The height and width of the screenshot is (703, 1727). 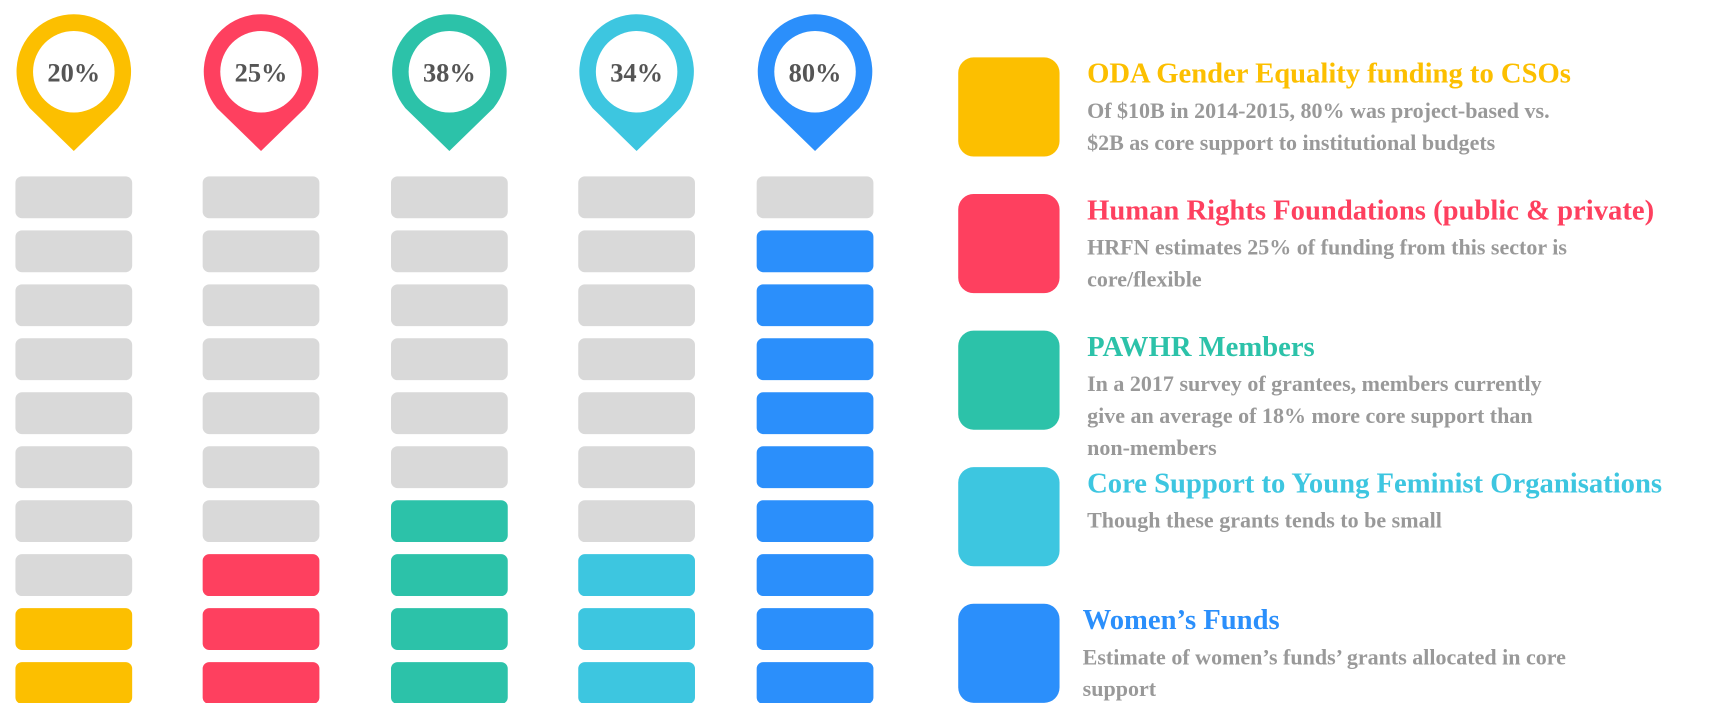 I want to click on legend-title: ODA Gender Equality funding to CSOs, so click(x=1329, y=74).